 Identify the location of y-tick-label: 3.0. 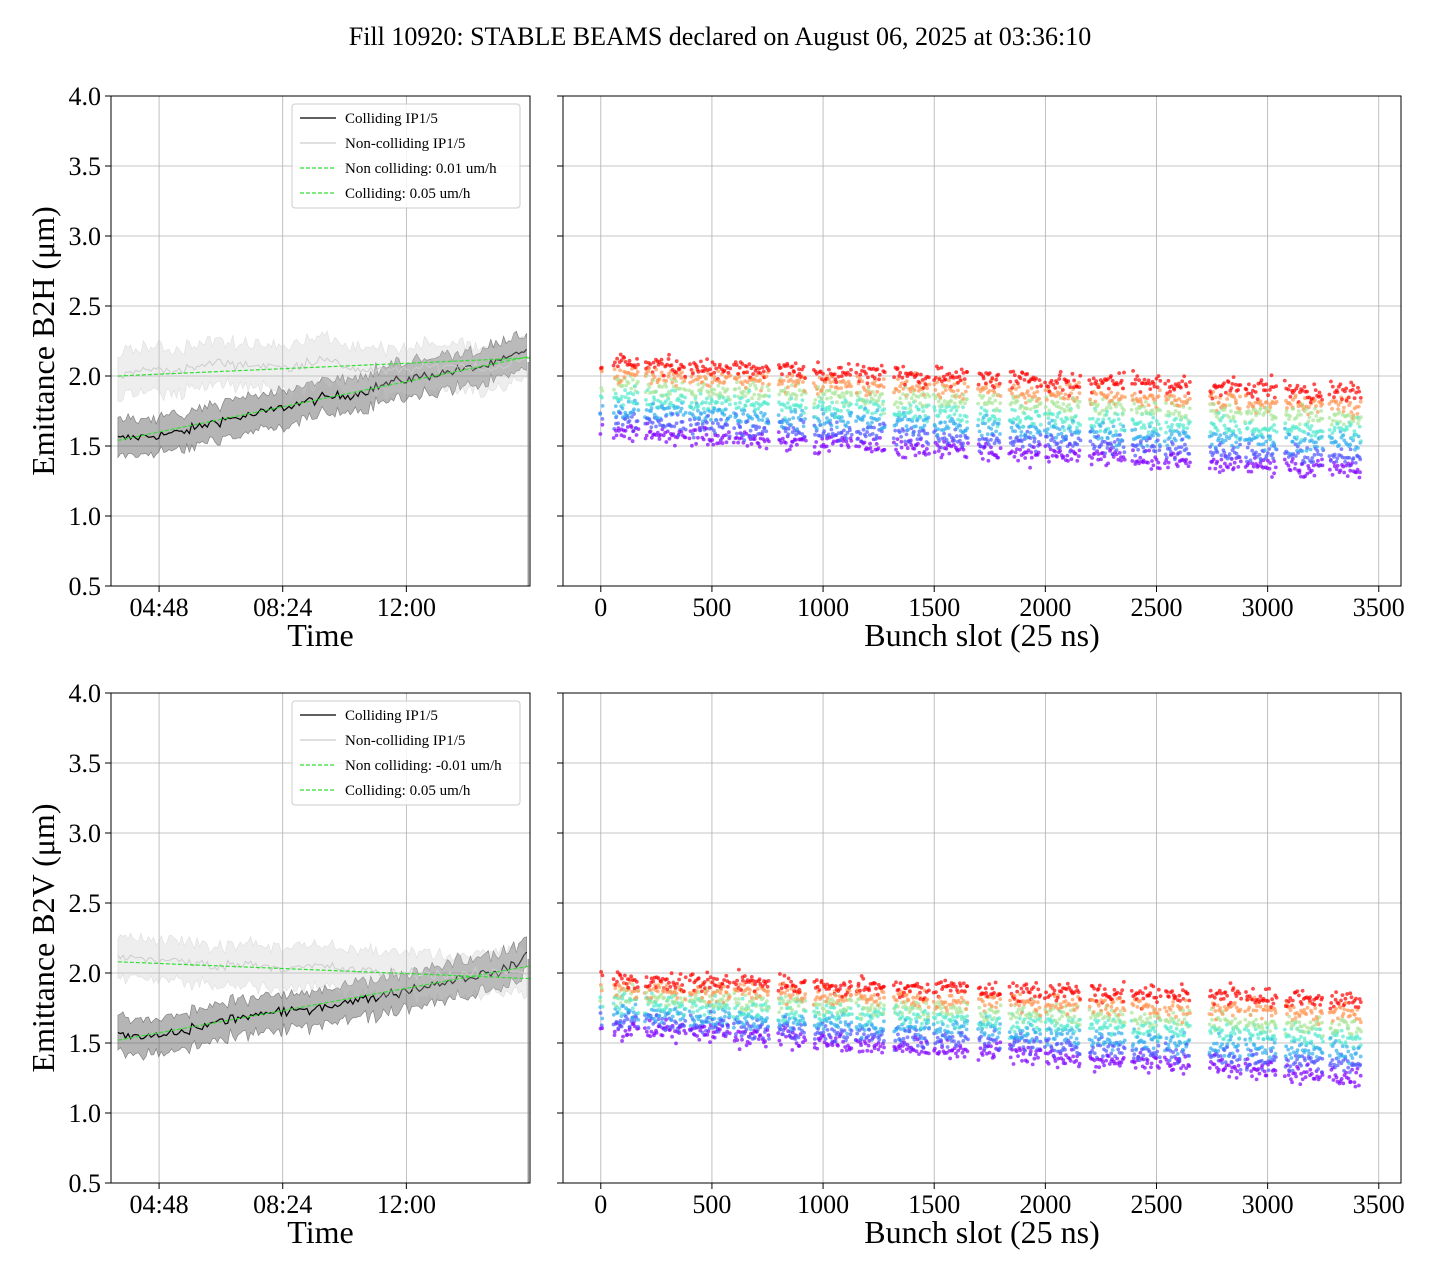
(85, 236).